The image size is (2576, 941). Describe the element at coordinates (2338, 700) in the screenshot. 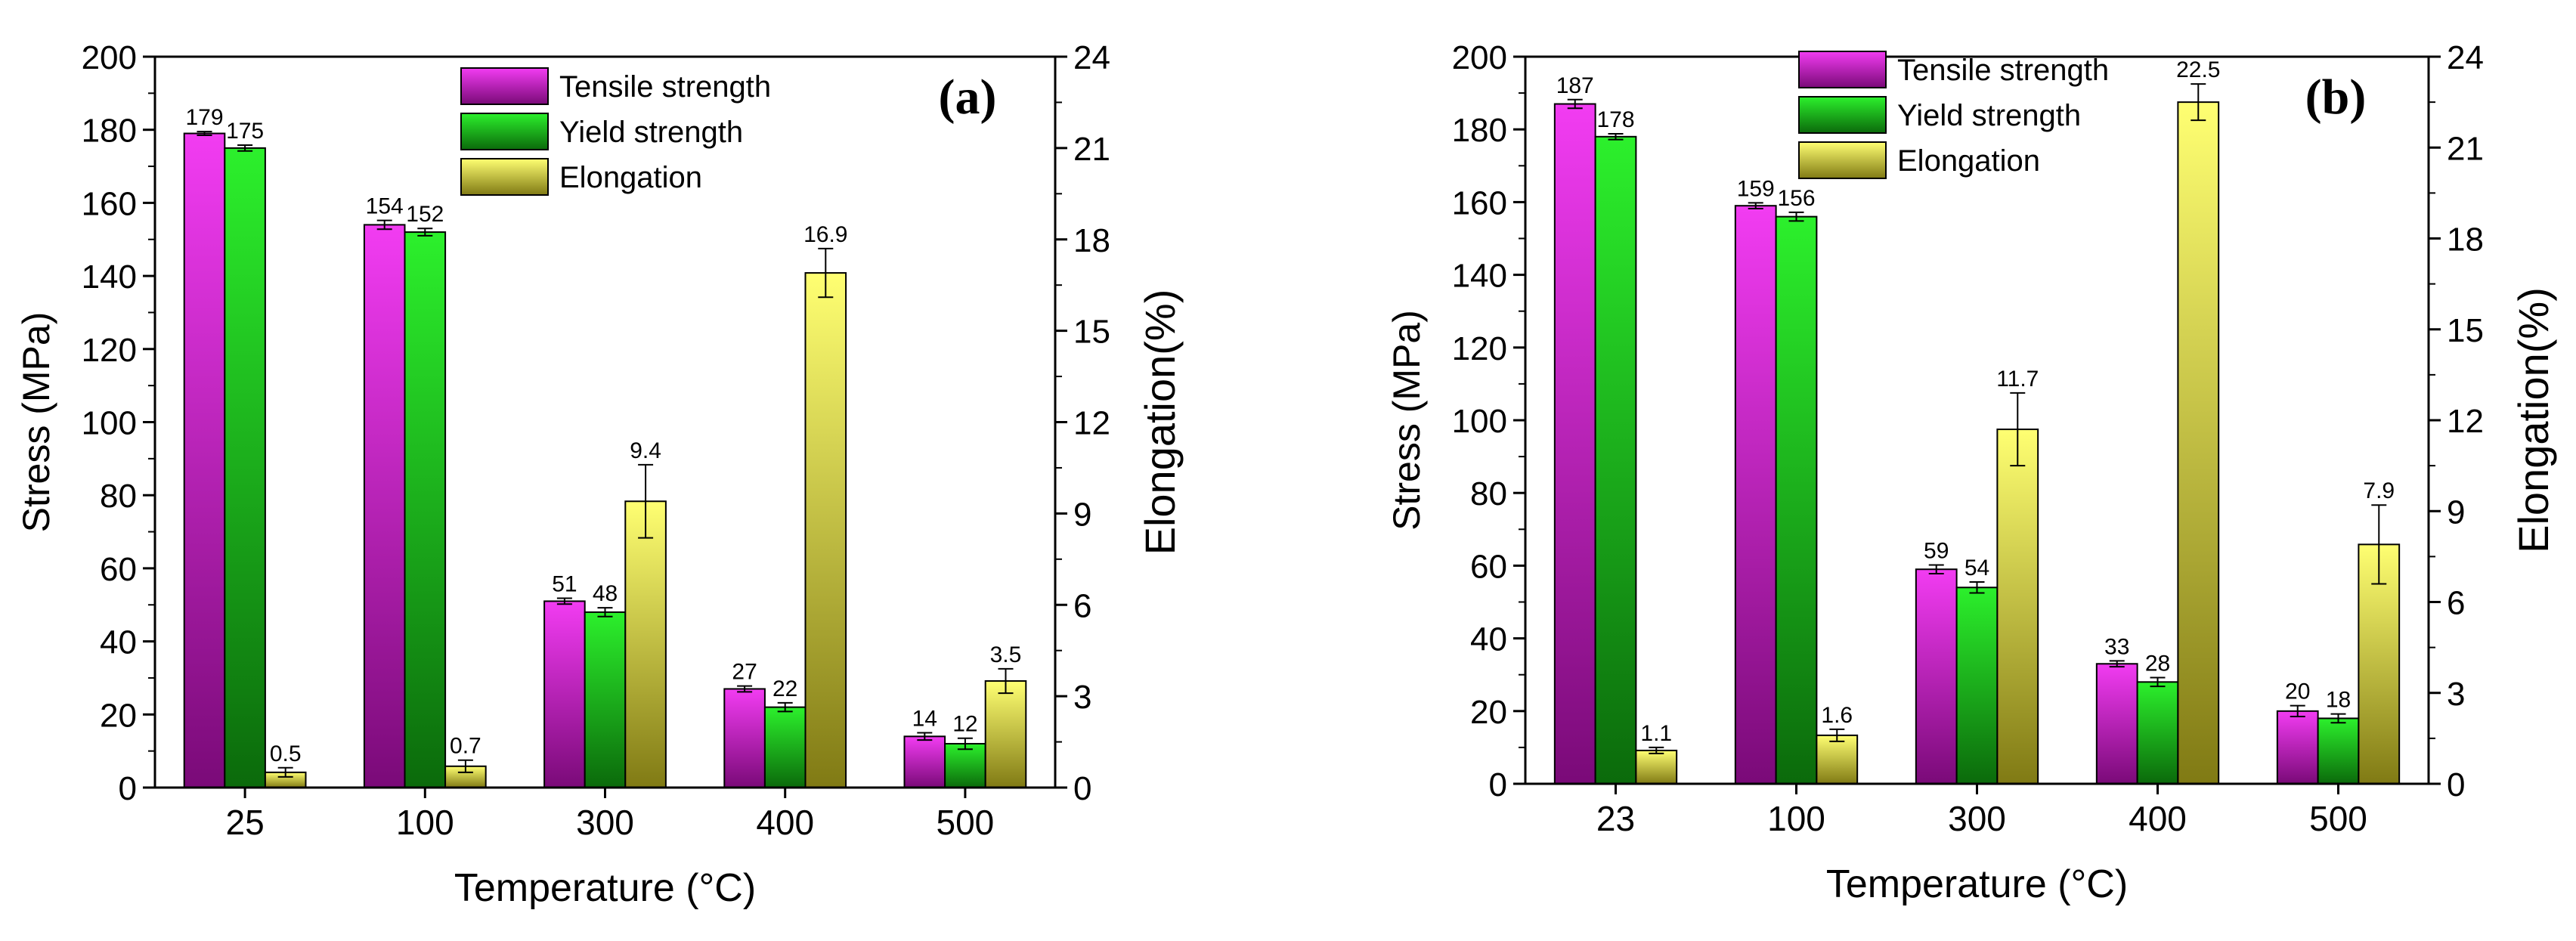

I see `data-label-yield-strength-500: 18` at that location.